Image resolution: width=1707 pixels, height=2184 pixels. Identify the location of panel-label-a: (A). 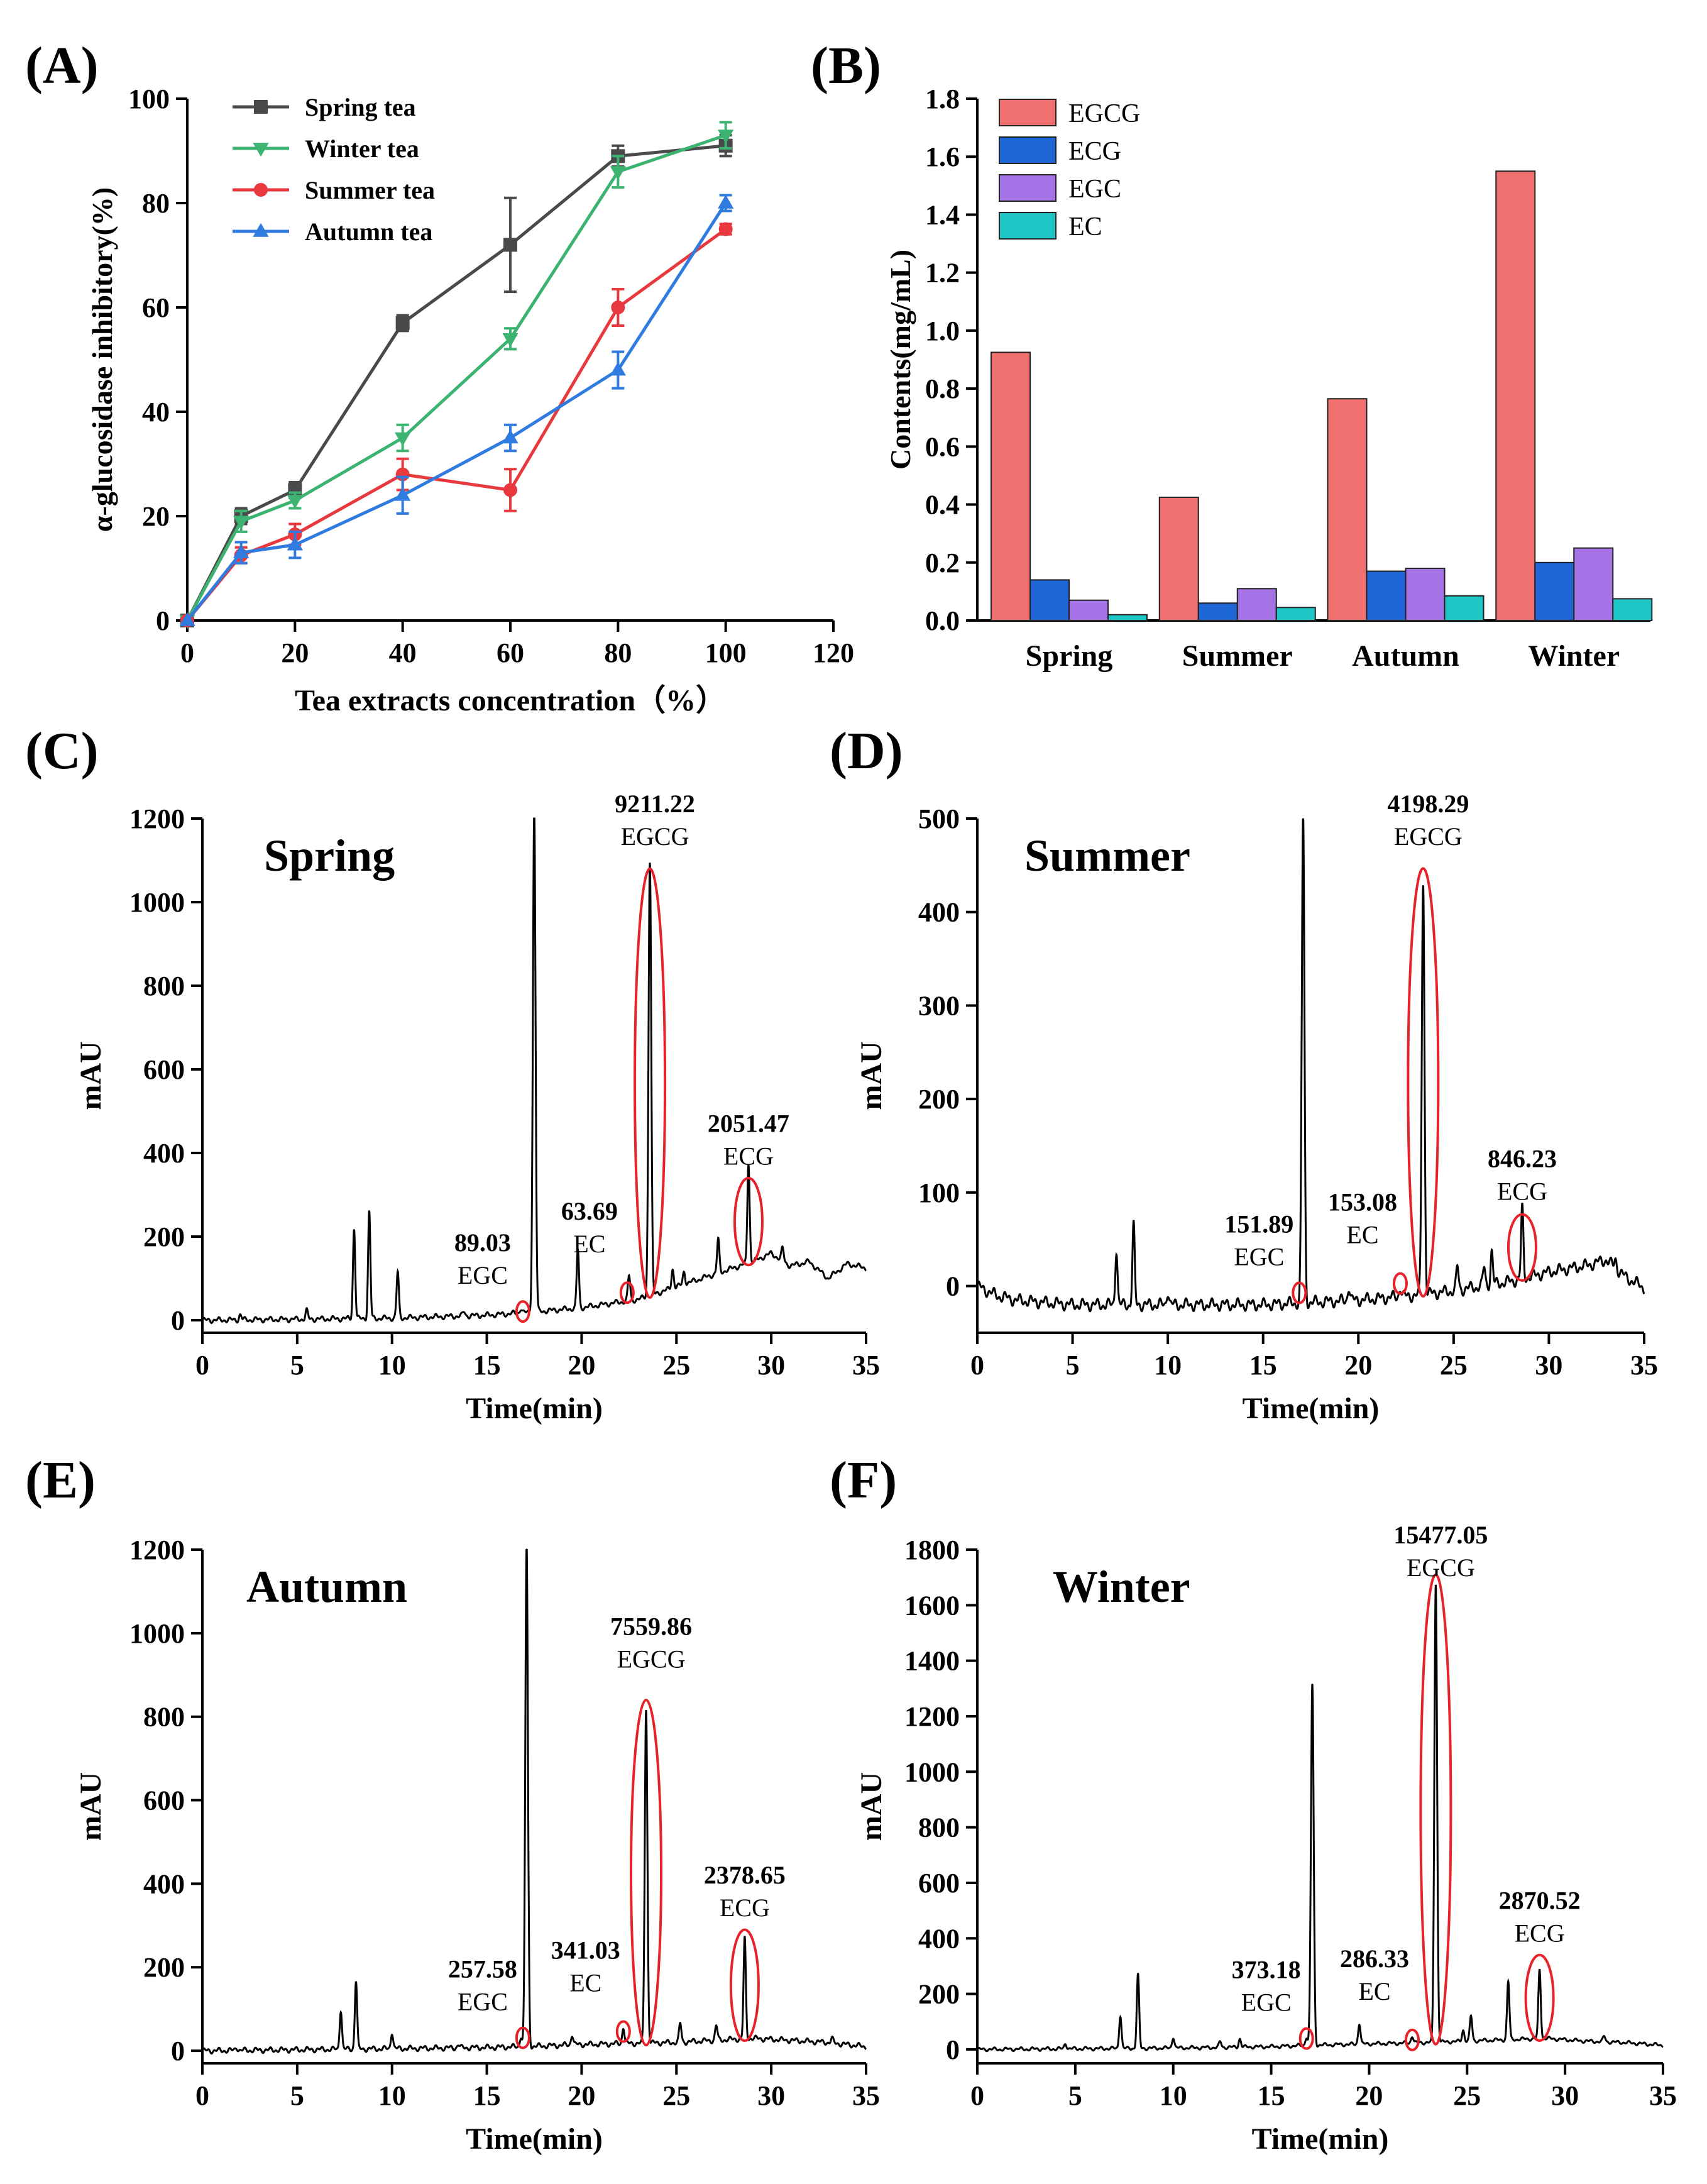
(62, 65).